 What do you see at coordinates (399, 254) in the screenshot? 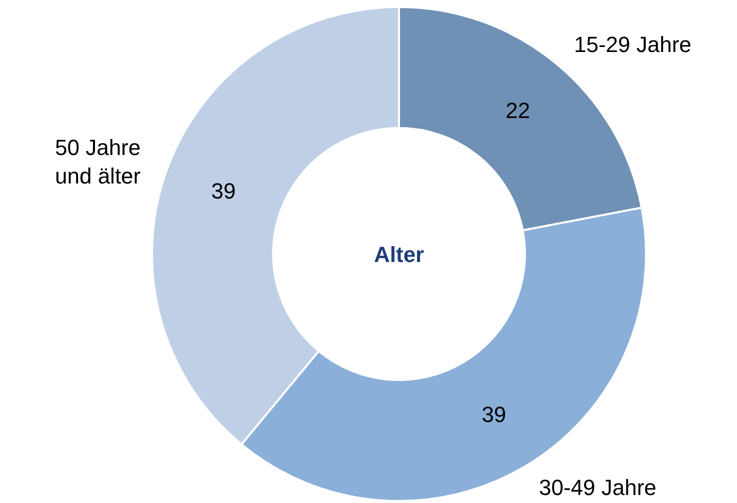
I see `text: Alter` at bounding box center [399, 254].